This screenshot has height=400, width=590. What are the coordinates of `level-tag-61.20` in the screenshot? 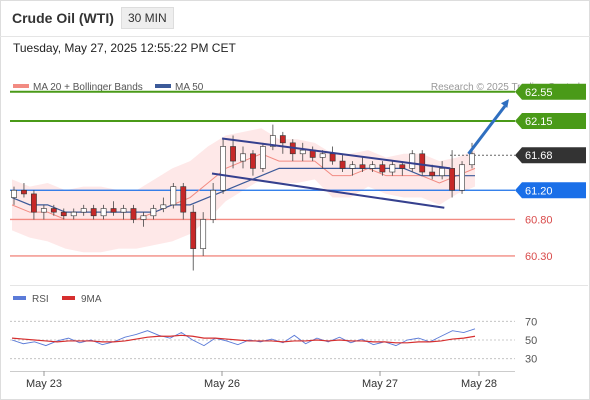 It's located at (550, 190).